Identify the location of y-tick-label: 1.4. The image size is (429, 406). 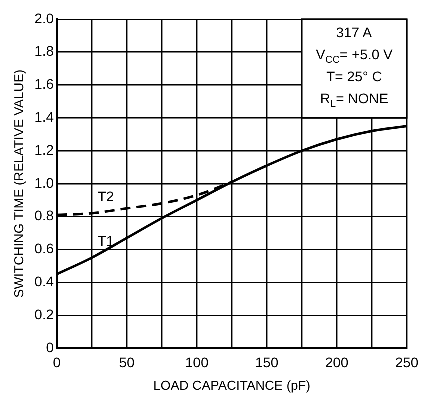
(44, 116).